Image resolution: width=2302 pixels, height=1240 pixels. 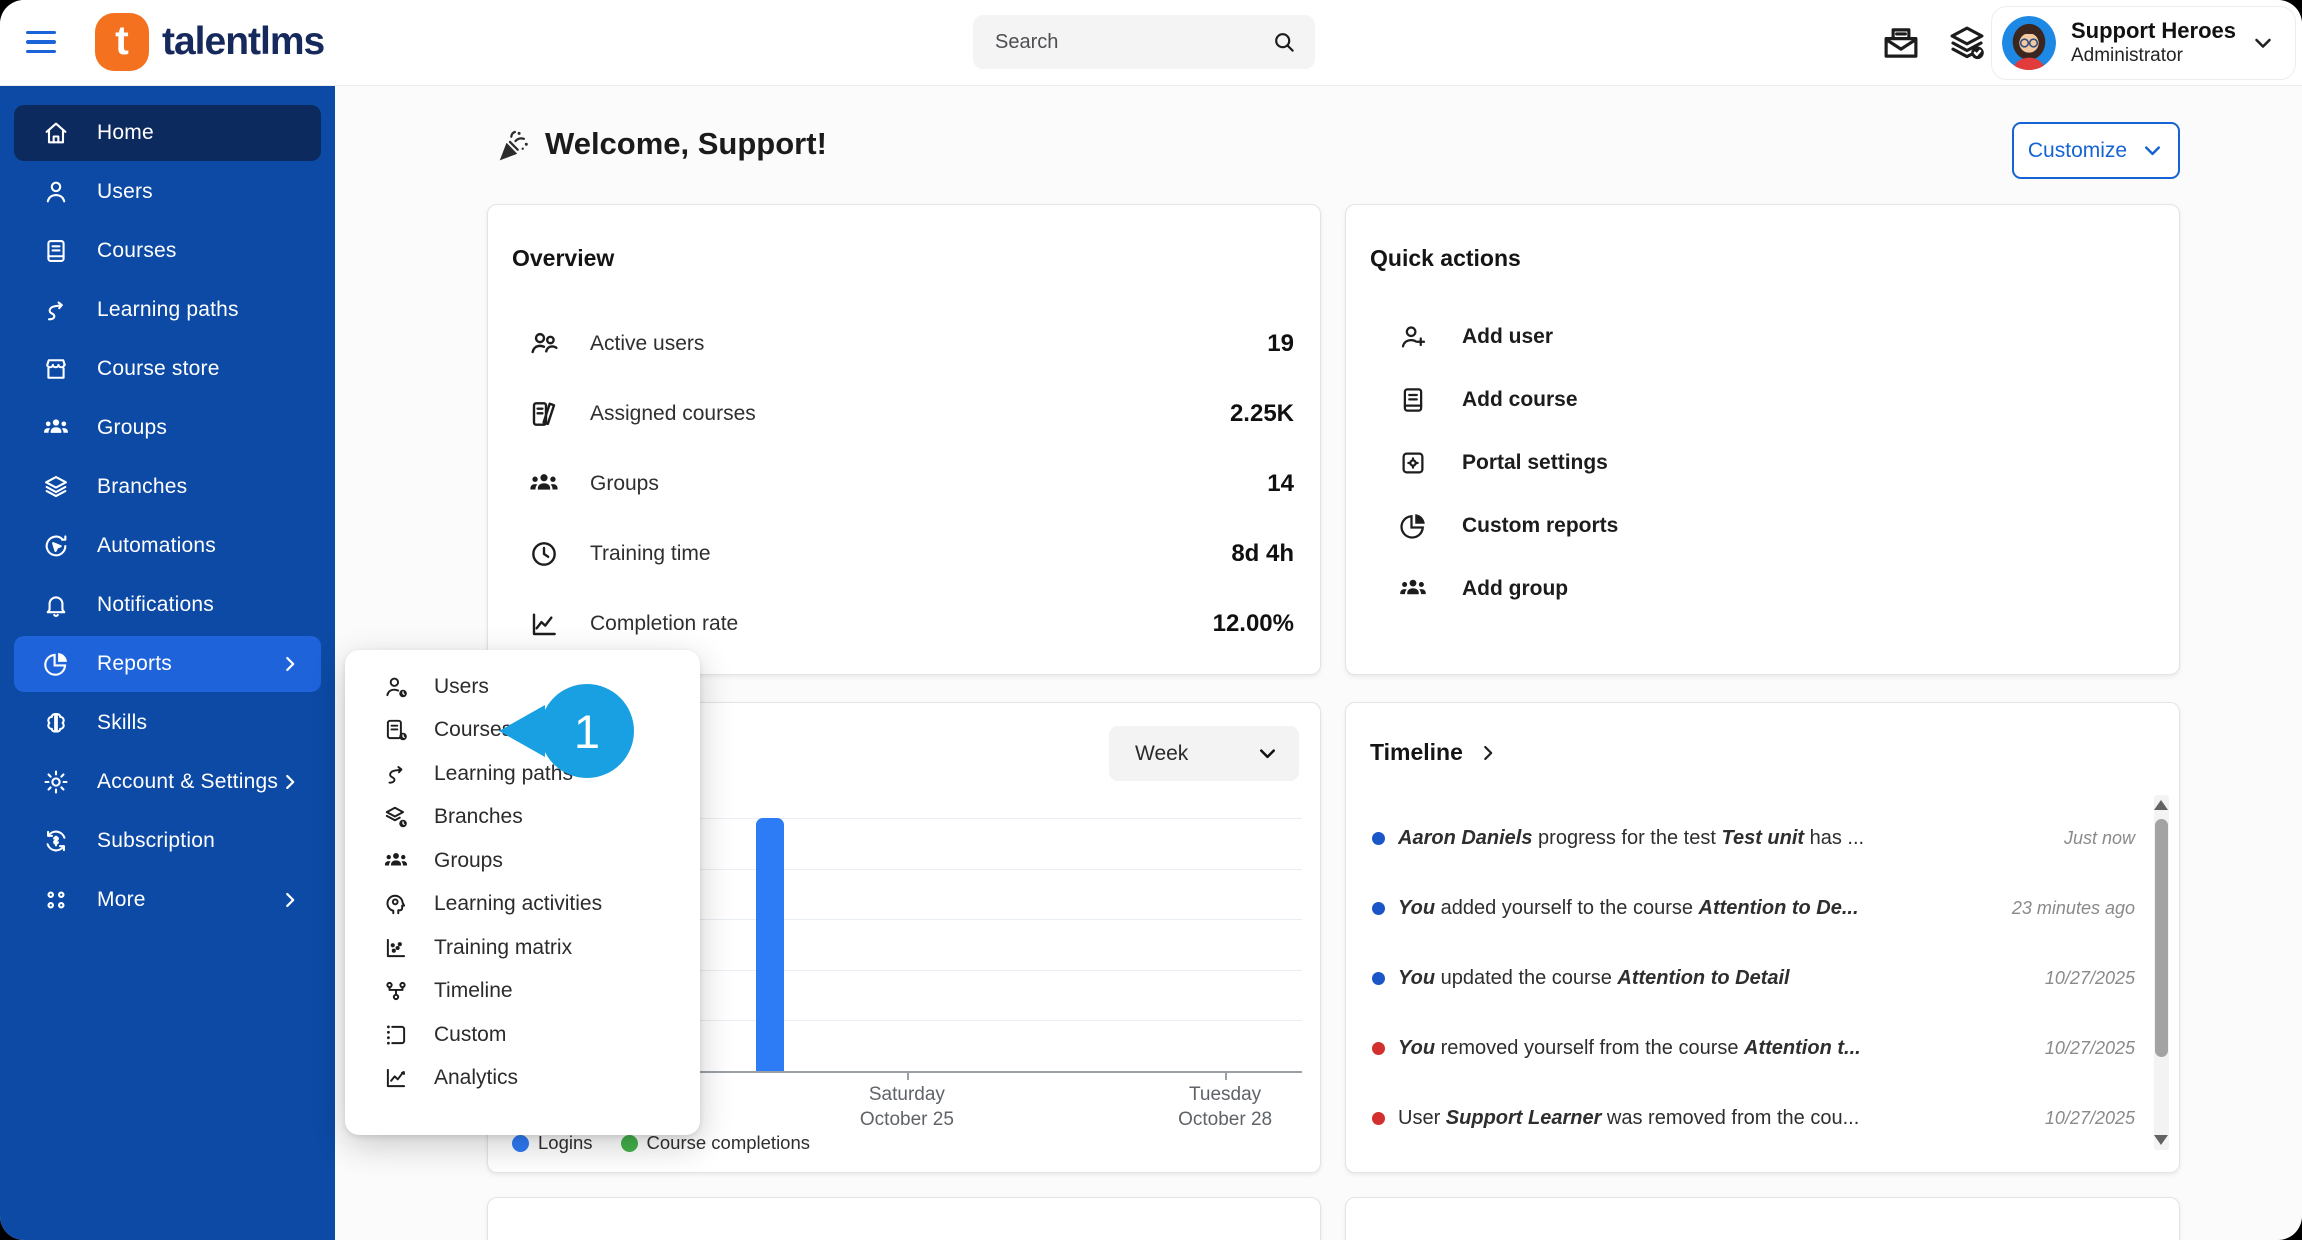 What do you see at coordinates (290, 664) in the screenshot?
I see `chevron-right-icon` at bounding box center [290, 664].